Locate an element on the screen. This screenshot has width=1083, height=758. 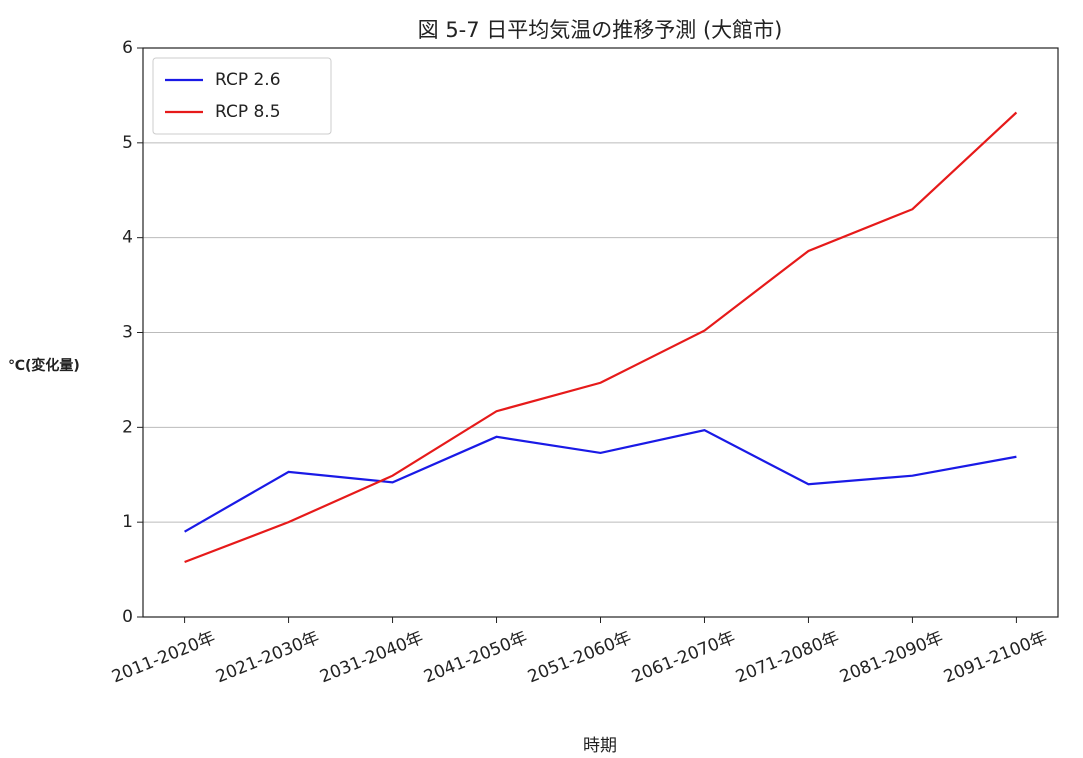
x-tick-label: 2051-2060年 is located at coordinates (579, 658).